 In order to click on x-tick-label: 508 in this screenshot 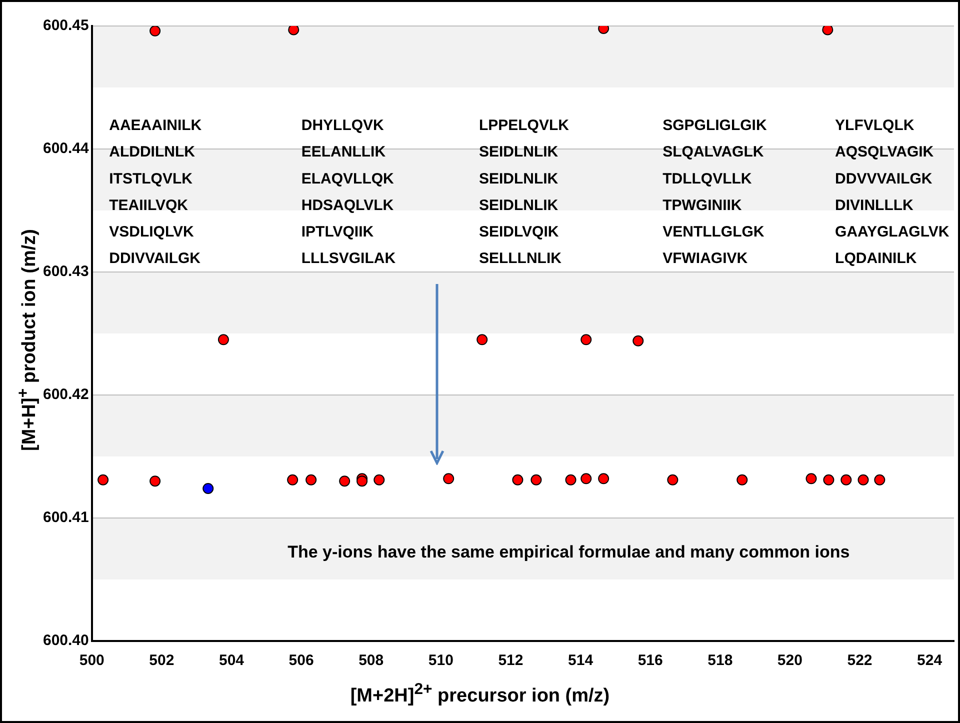, I will do `click(371, 661)`.